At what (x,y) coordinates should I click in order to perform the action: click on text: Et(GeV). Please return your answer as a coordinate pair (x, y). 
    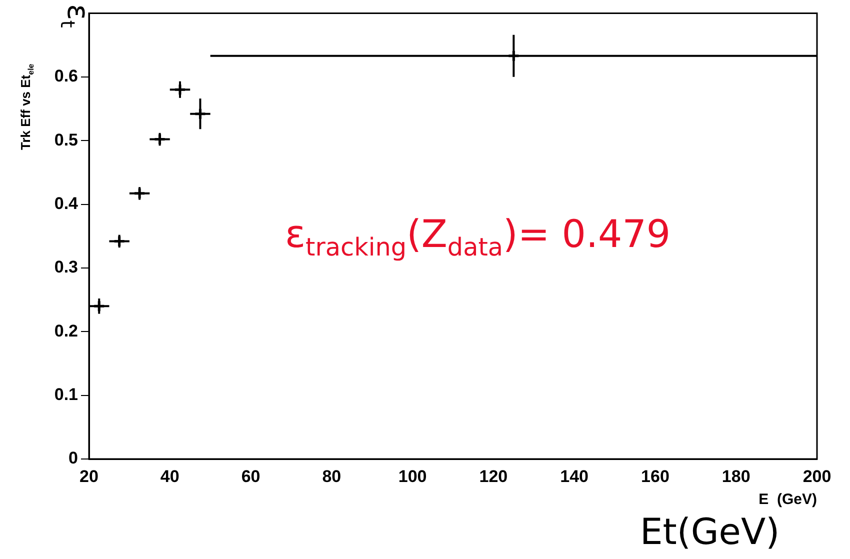
    Looking at the image, I should click on (710, 532).